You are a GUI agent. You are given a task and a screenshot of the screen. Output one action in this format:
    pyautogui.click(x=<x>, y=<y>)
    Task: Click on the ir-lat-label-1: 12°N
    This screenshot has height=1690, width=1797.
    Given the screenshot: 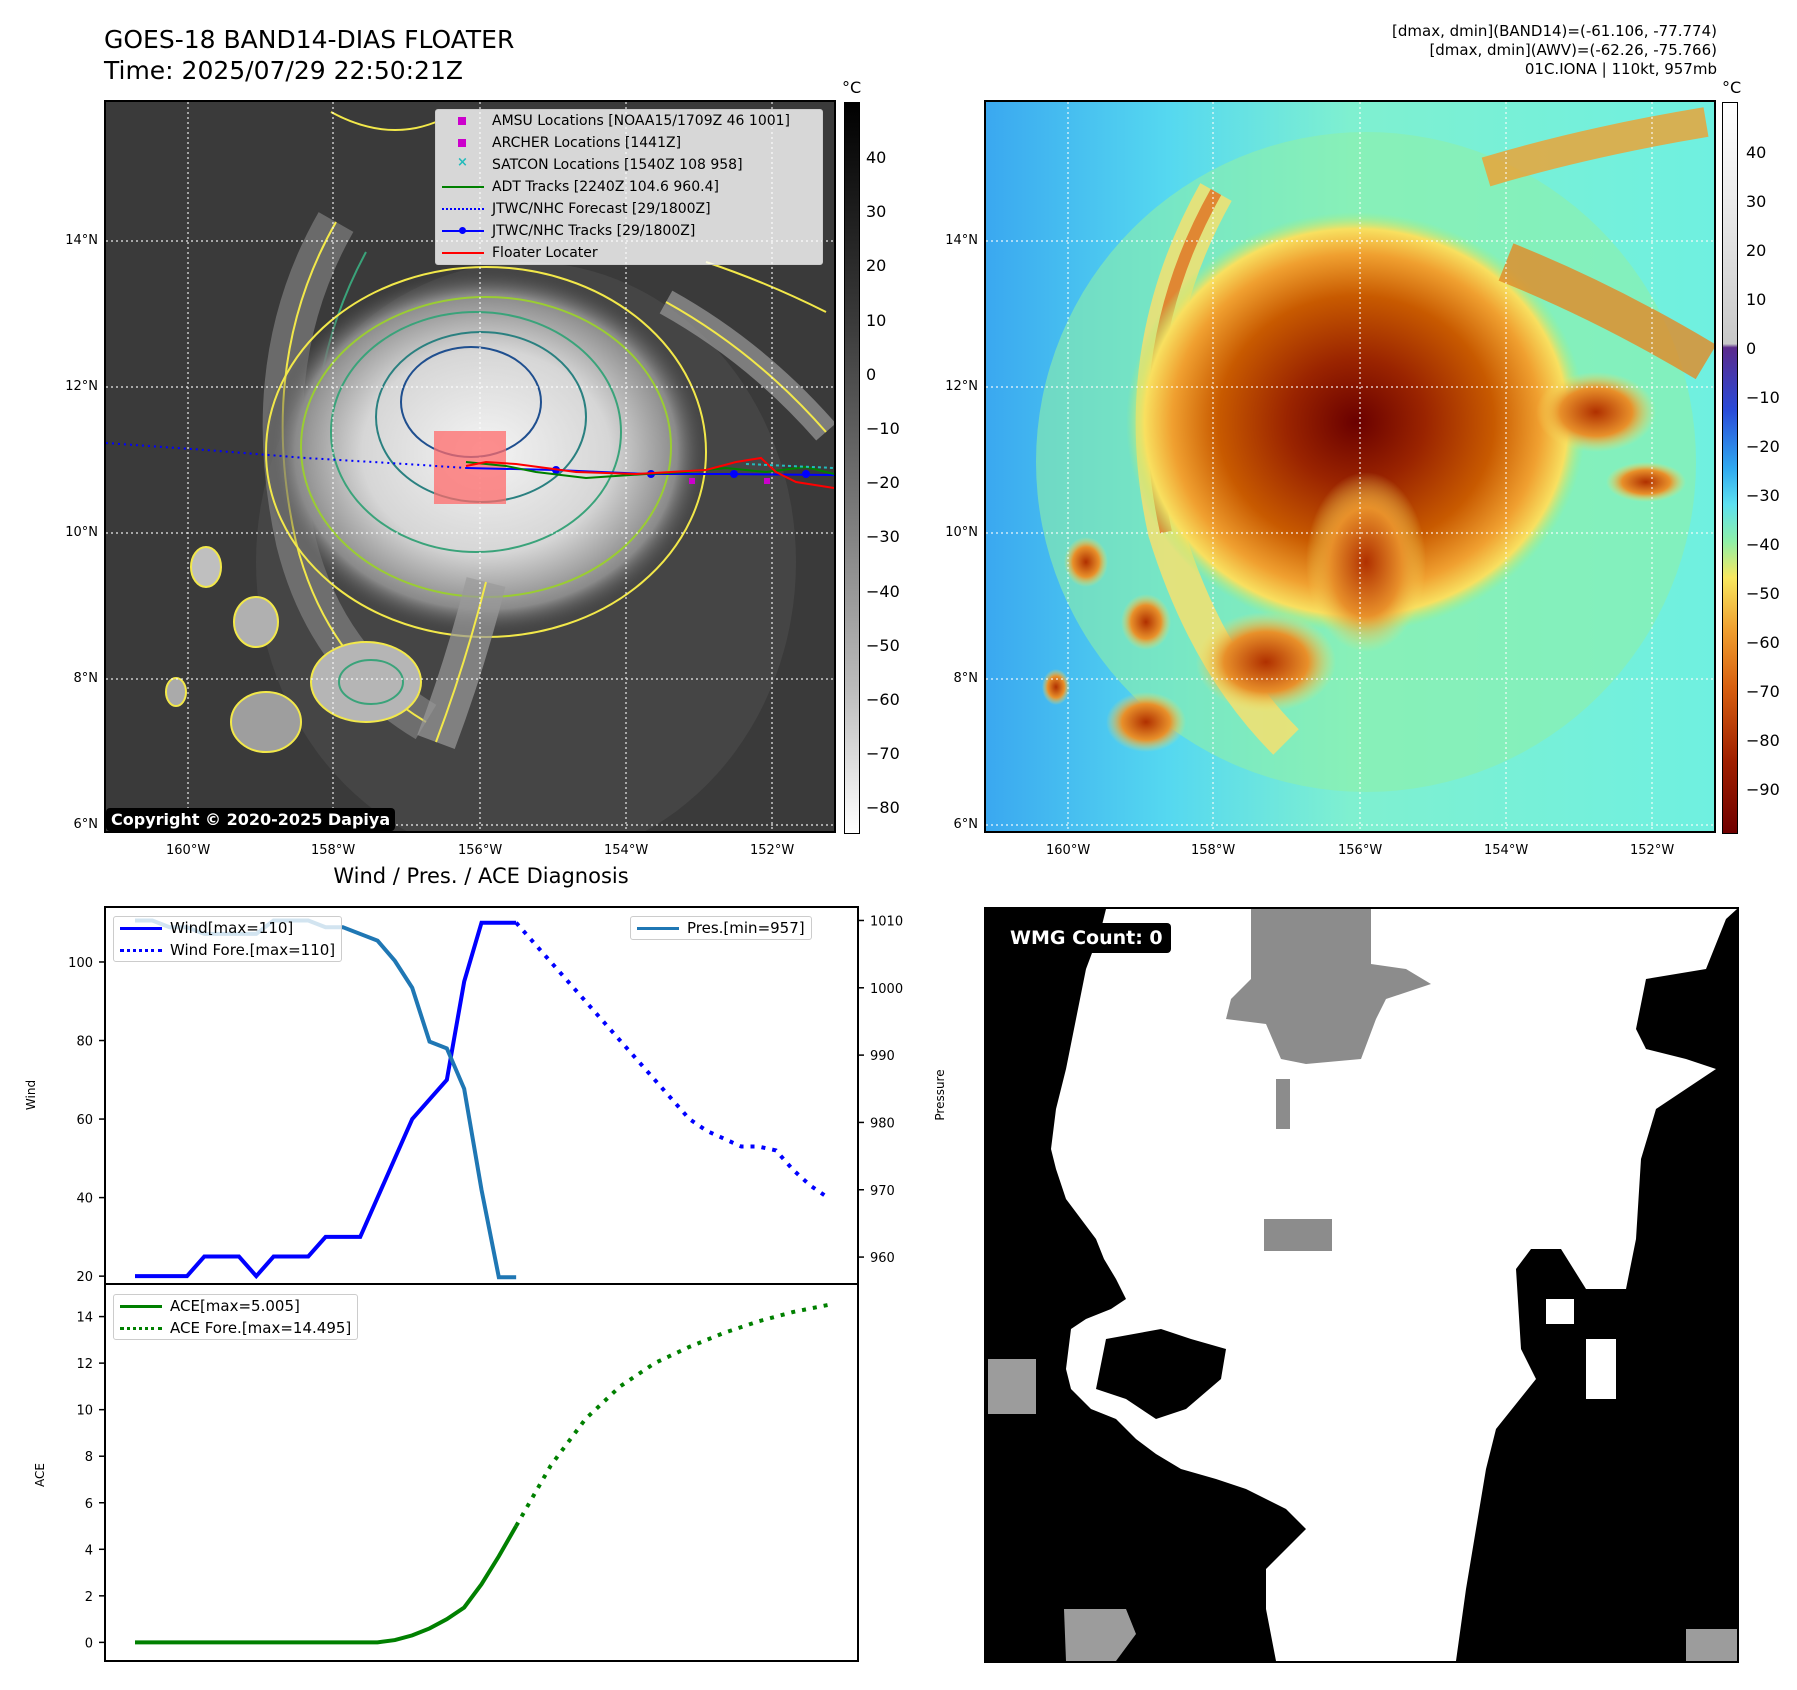 What is the action you would take?
    pyautogui.click(x=81, y=386)
    